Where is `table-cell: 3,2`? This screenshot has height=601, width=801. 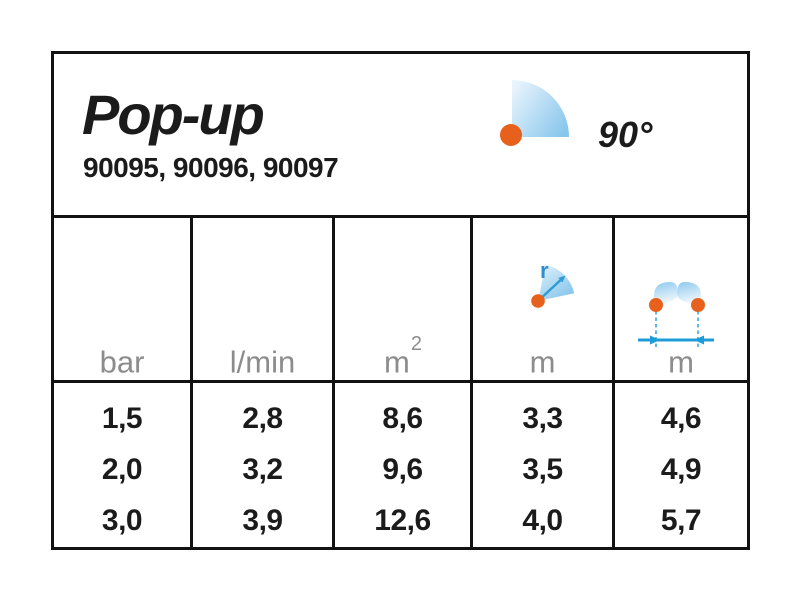 table-cell: 3,2 is located at coordinates (262, 469).